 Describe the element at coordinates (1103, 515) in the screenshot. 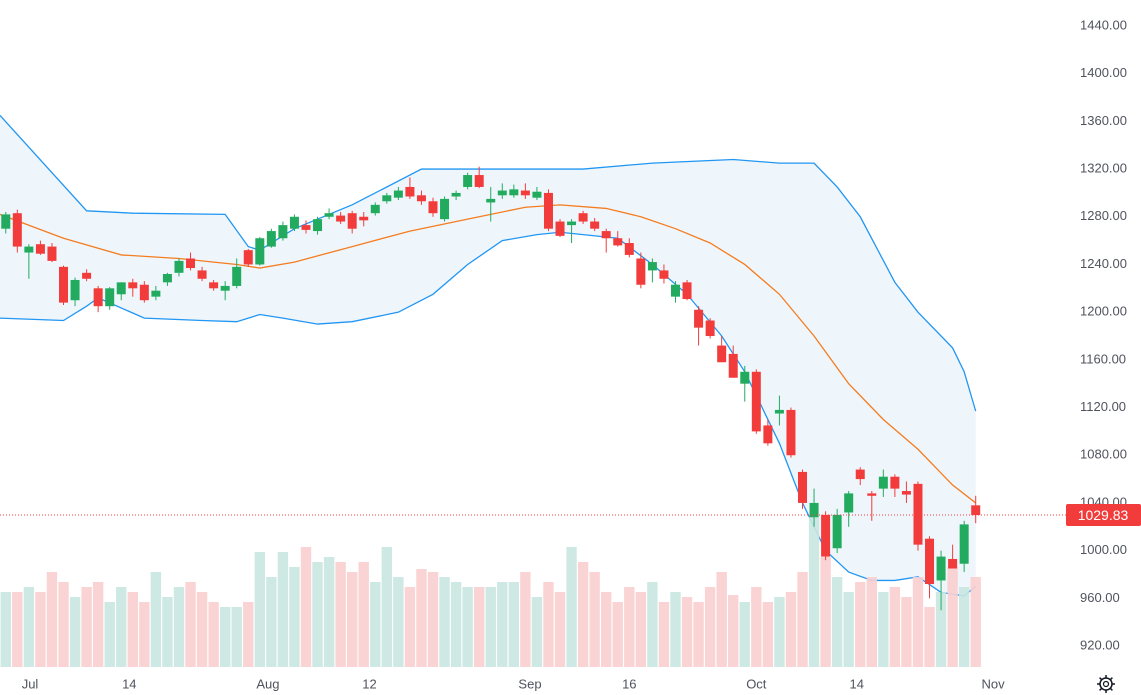

I see `last-price-label: 1029.83` at that location.